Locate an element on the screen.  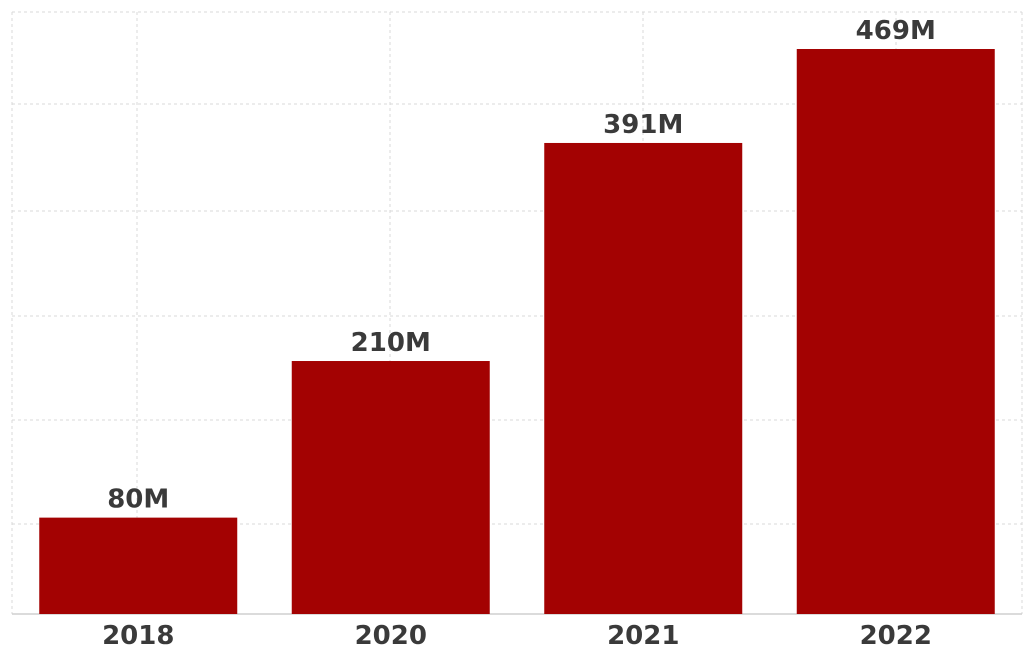
bar-2020 is located at coordinates (390, 487).